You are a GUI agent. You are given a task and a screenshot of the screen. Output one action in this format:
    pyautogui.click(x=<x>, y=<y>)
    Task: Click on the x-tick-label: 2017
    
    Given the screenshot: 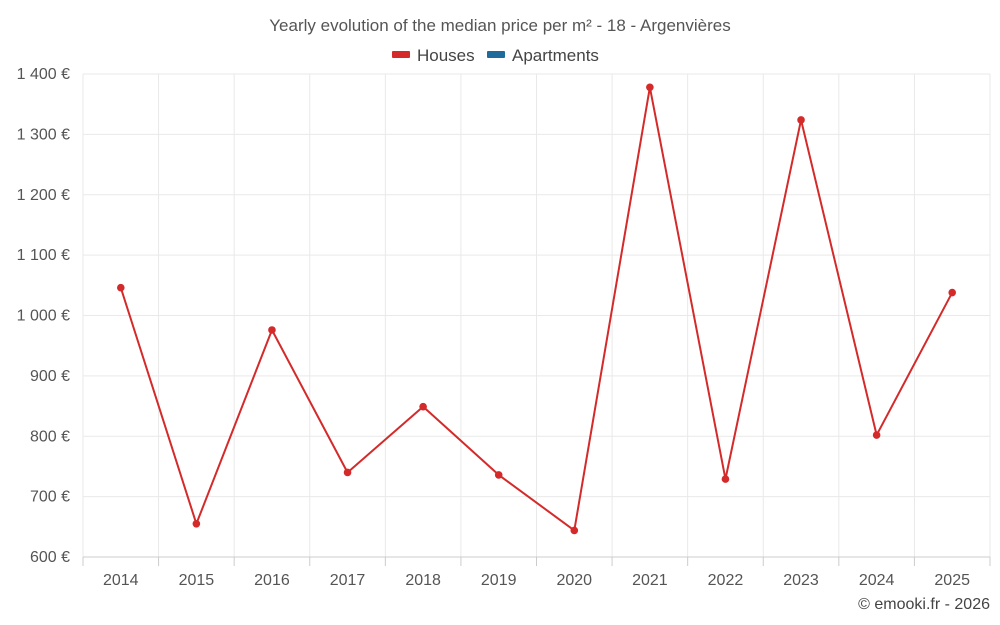 What is the action you would take?
    pyautogui.click(x=348, y=580)
    